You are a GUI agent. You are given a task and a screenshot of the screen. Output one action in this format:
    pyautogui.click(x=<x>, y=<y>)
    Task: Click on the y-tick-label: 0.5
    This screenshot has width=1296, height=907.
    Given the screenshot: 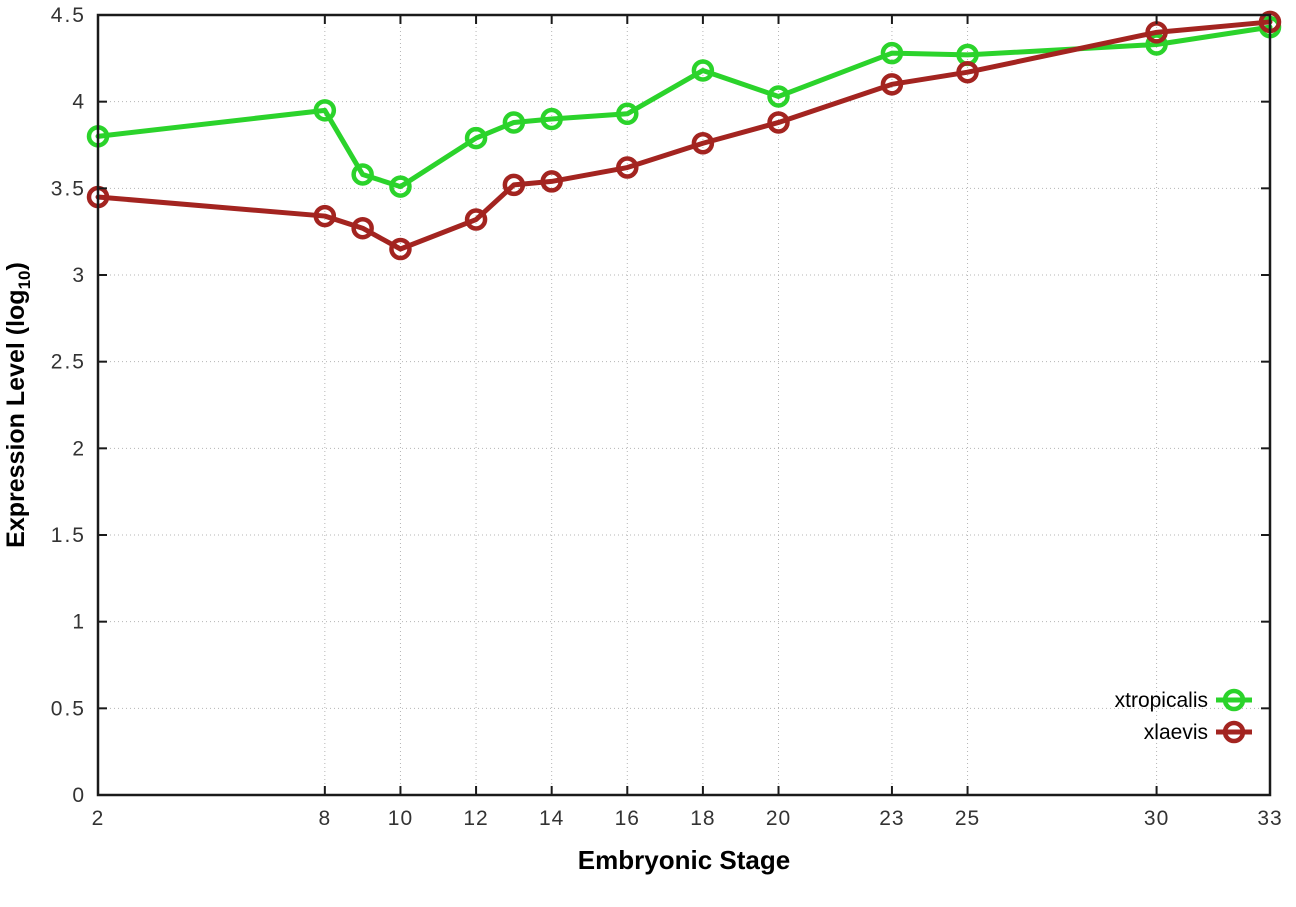 What is the action you would take?
    pyautogui.click(x=68, y=708)
    